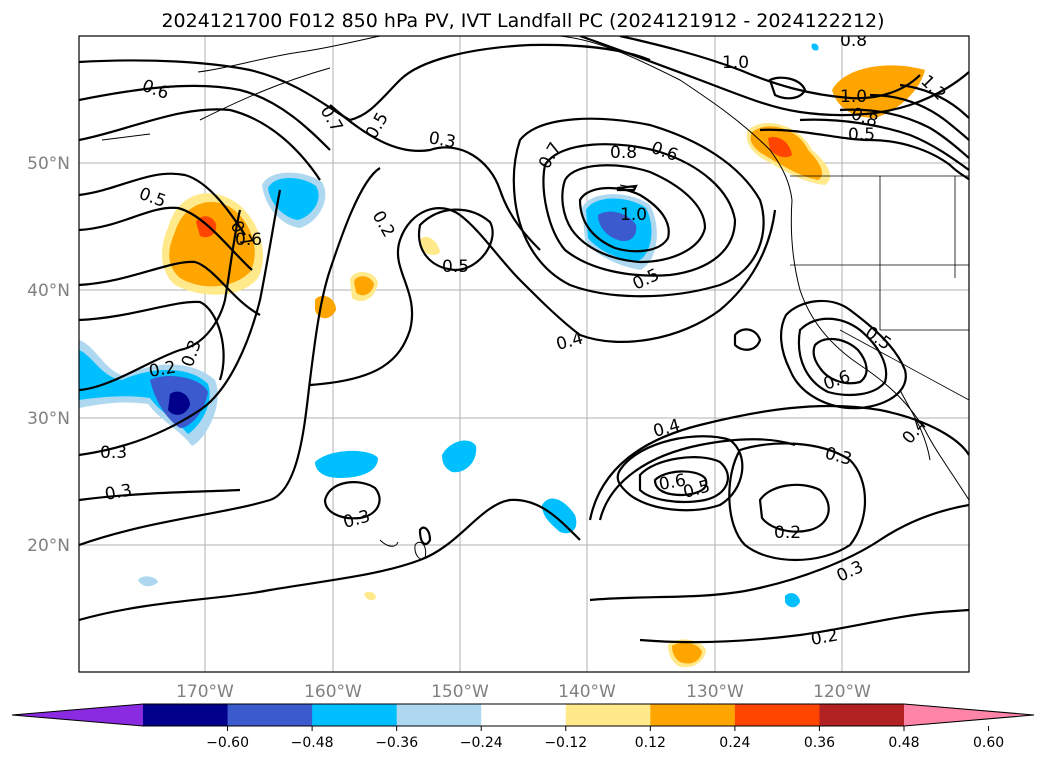 The width and height of the screenshot is (1047, 765). I want to click on lat-label: 50°N, so click(48, 164).